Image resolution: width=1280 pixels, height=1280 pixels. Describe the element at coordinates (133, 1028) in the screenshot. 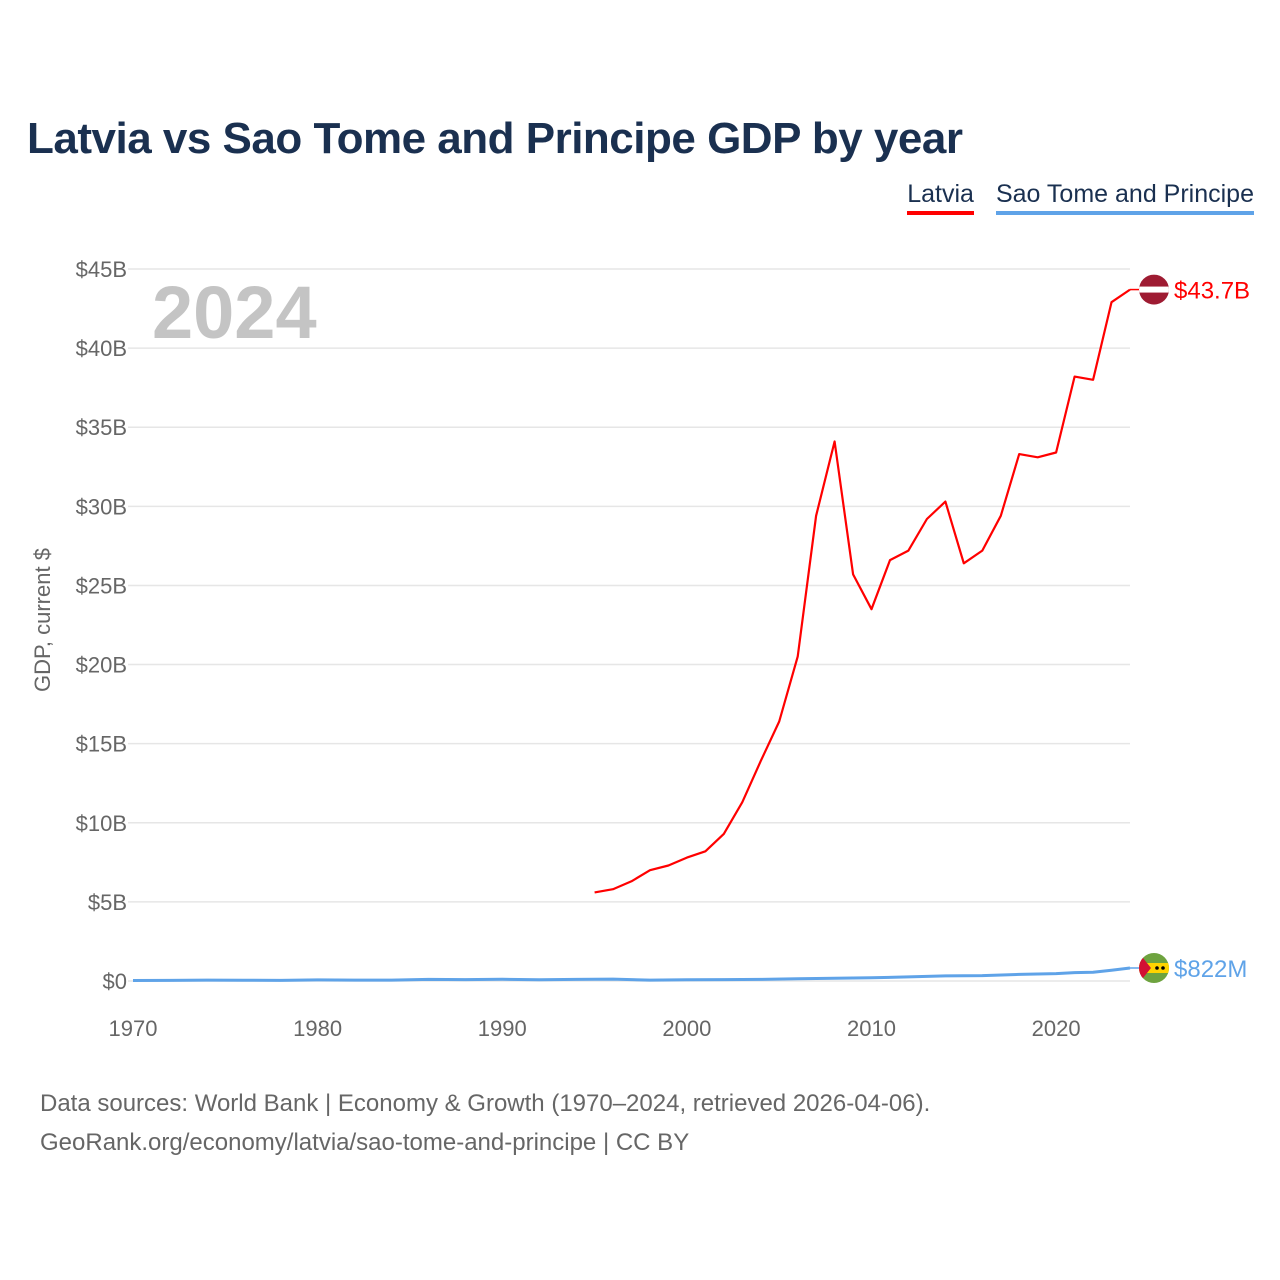

I see `x-tick-label: 1970` at that location.